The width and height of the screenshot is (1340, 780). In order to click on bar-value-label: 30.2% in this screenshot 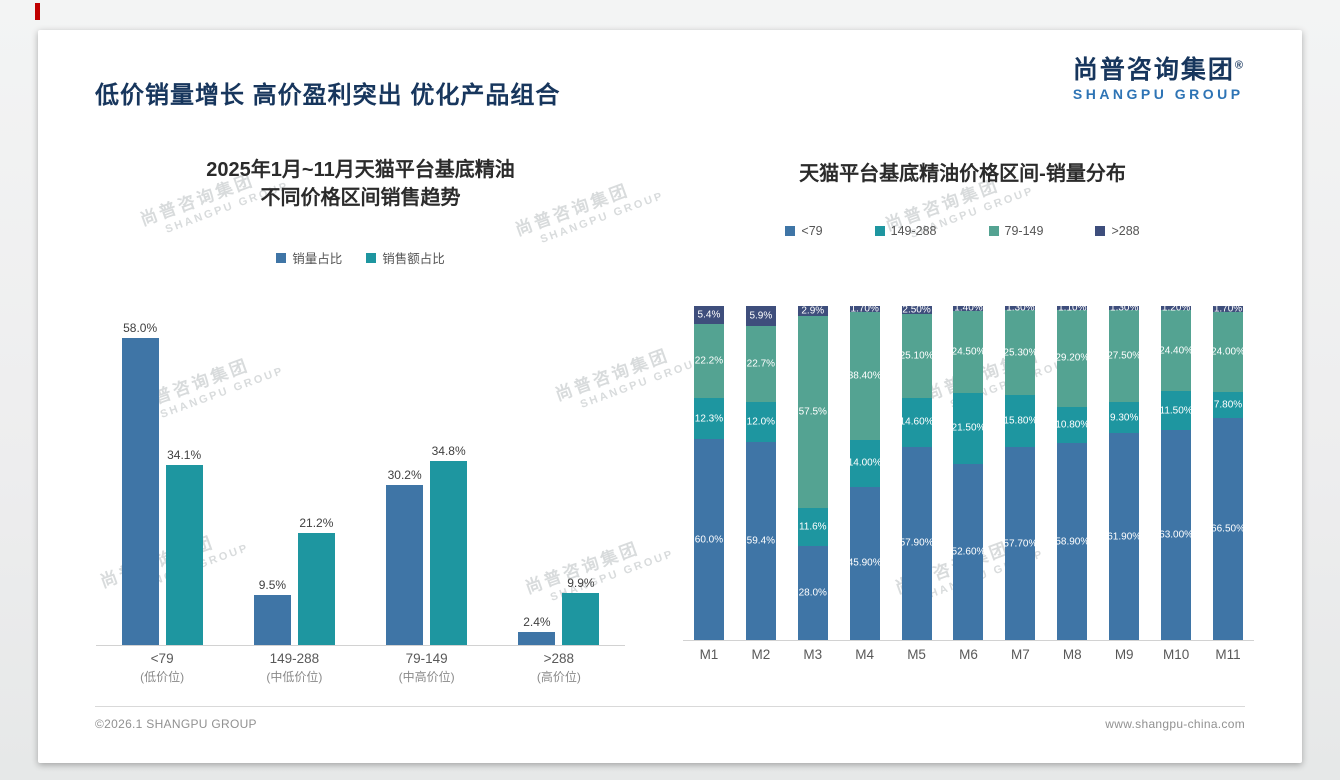, I will do `click(404, 475)`.